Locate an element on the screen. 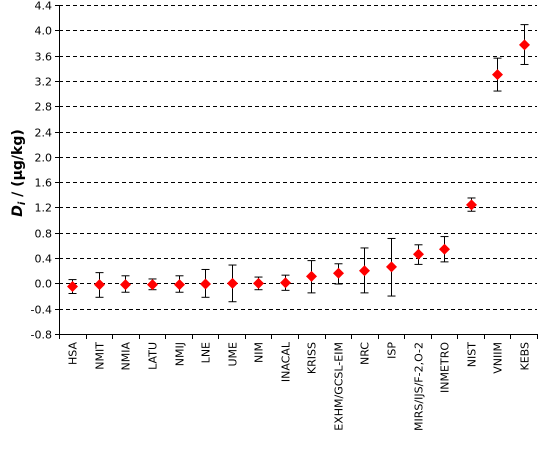 Image resolution: width=547 pixels, height=453 pixels. y-tick-label: 0.8 is located at coordinates (44, 234).